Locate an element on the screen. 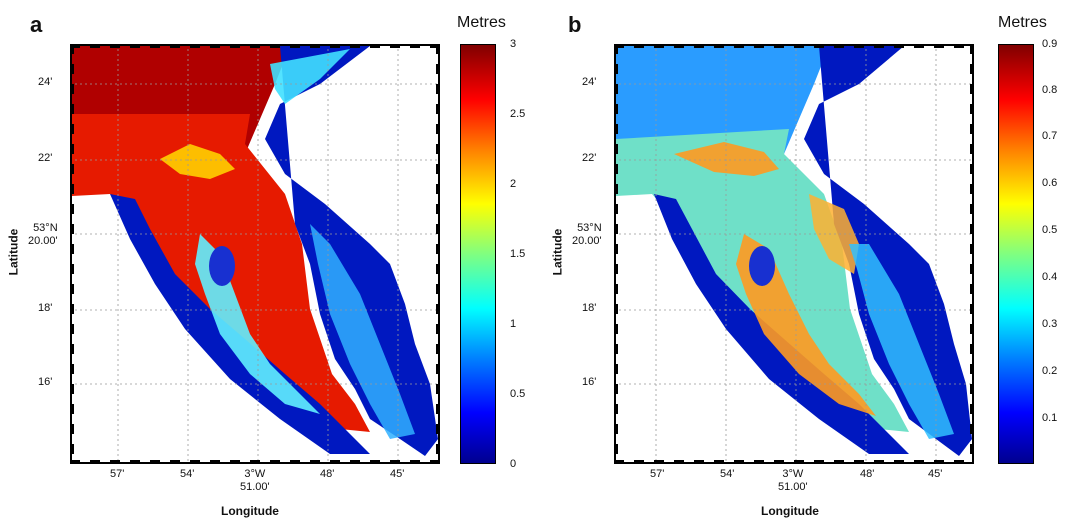 This screenshot has width=1073, height=522. y-axis-label-a: Latitude is located at coordinates (13, 252).